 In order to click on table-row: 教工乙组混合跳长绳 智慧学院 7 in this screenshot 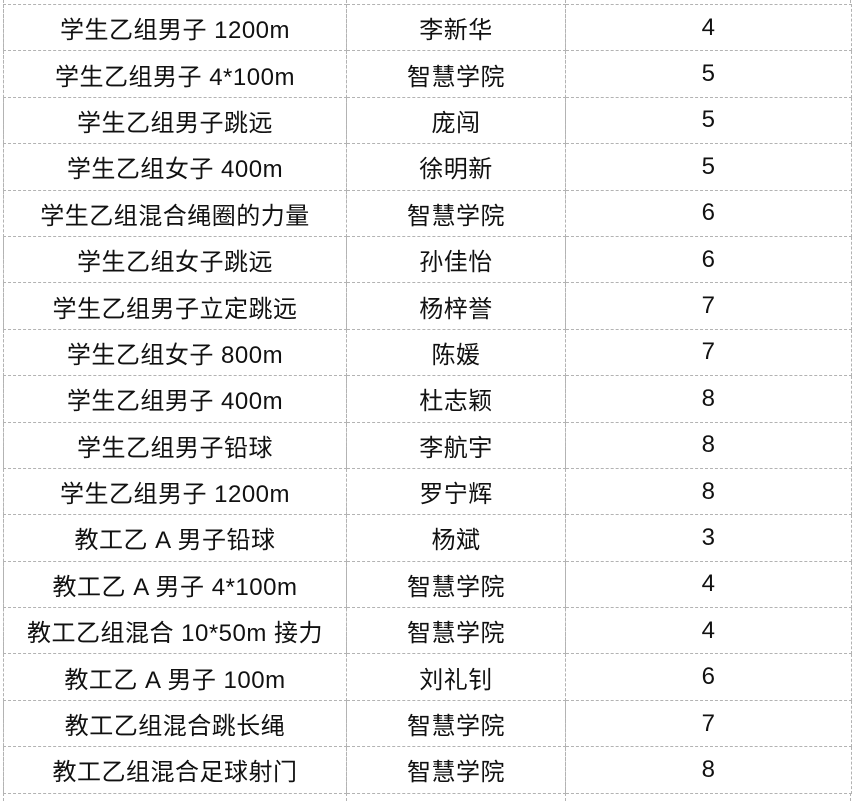, I will do `click(427, 723)`.